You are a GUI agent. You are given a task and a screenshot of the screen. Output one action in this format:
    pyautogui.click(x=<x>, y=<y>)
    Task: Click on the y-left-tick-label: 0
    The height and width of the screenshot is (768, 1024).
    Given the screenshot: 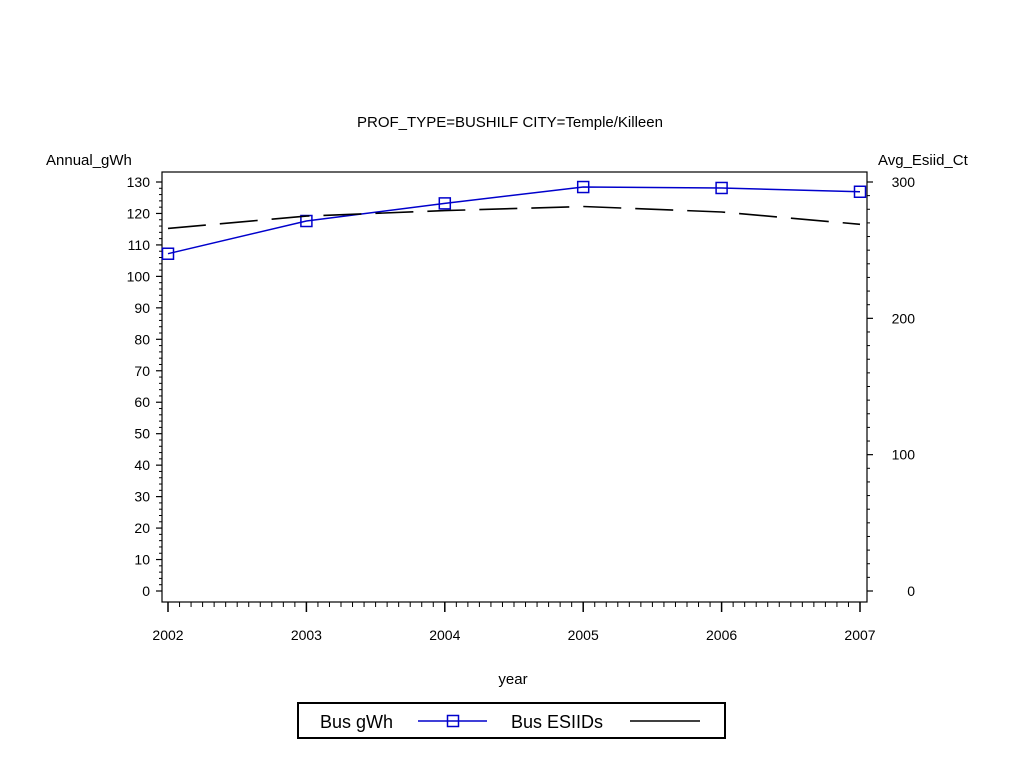 What is the action you would take?
    pyautogui.click(x=146, y=591)
    